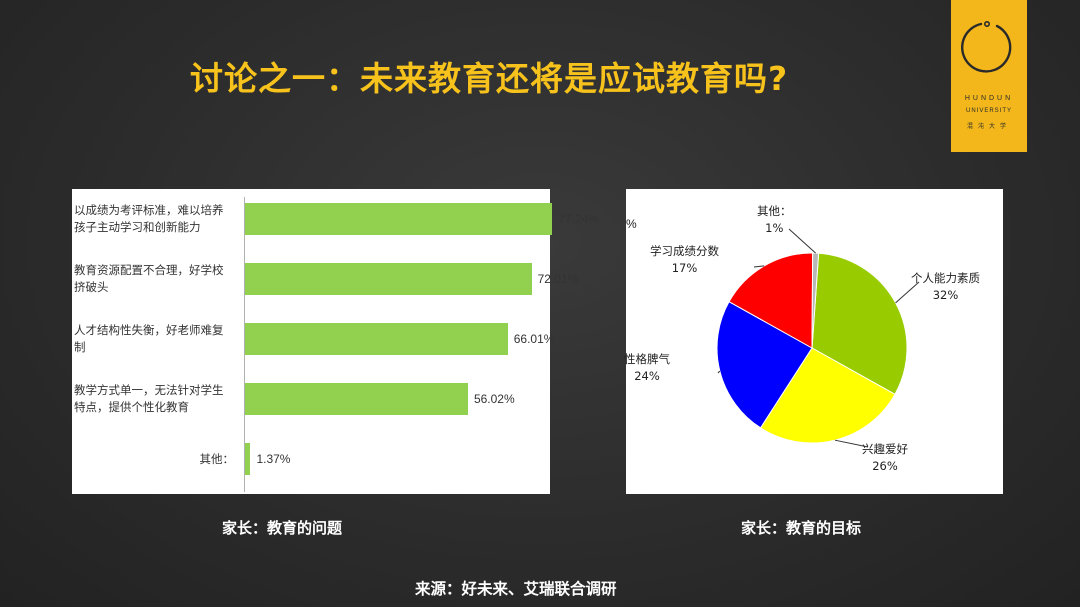  What do you see at coordinates (534, 339) in the screenshot?
I see `bar-value-label: 66.01%` at bounding box center [534, 339].